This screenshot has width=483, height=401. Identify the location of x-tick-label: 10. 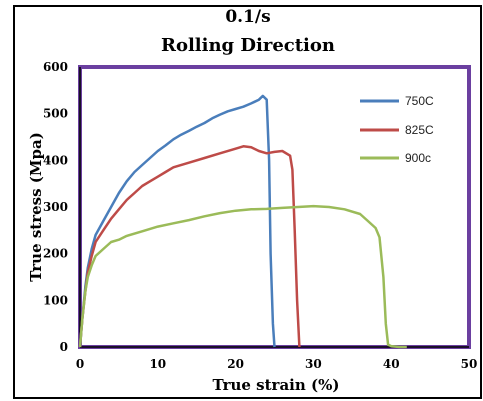
(157, 364).